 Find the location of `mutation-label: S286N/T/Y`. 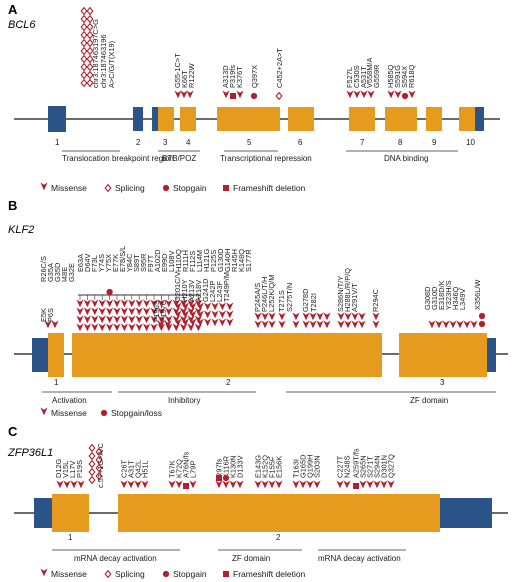

mutation-label: S286N/T/Y is located at coordinates (340, 294).